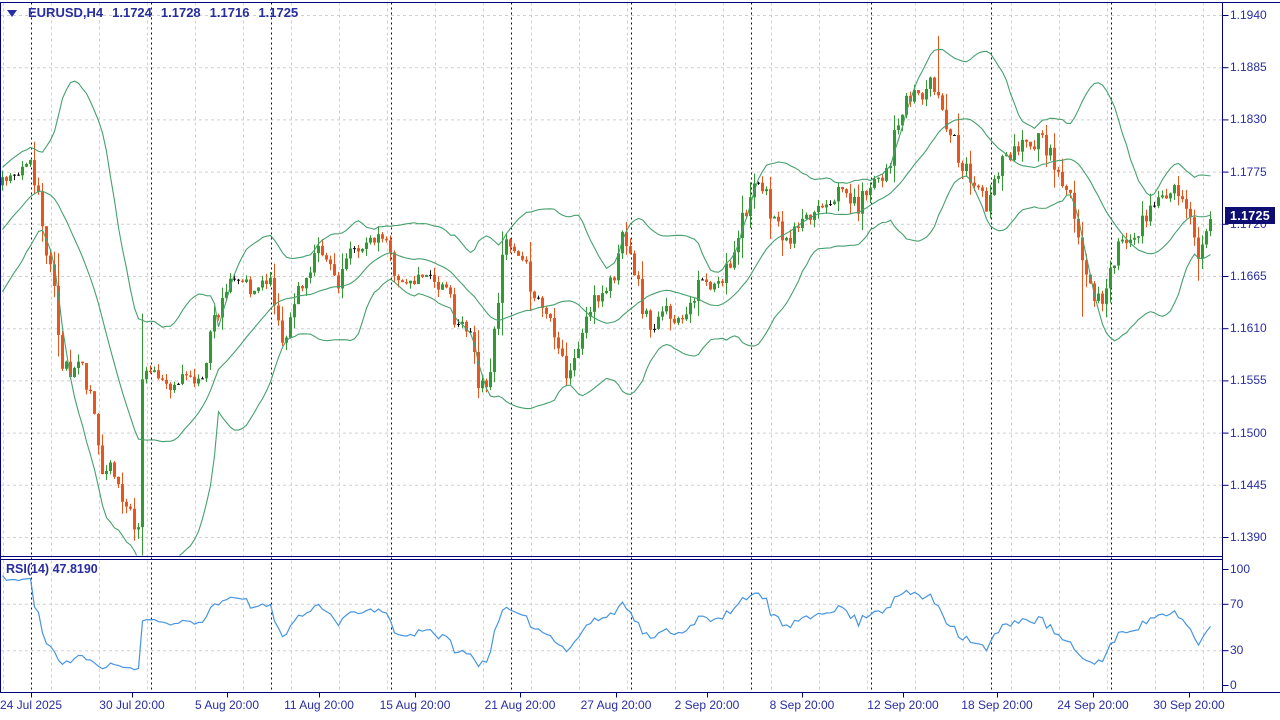 The image size is (1280, 720). I want to click on time-tick-label: 2 Sep 20:00, so click(707, 705).